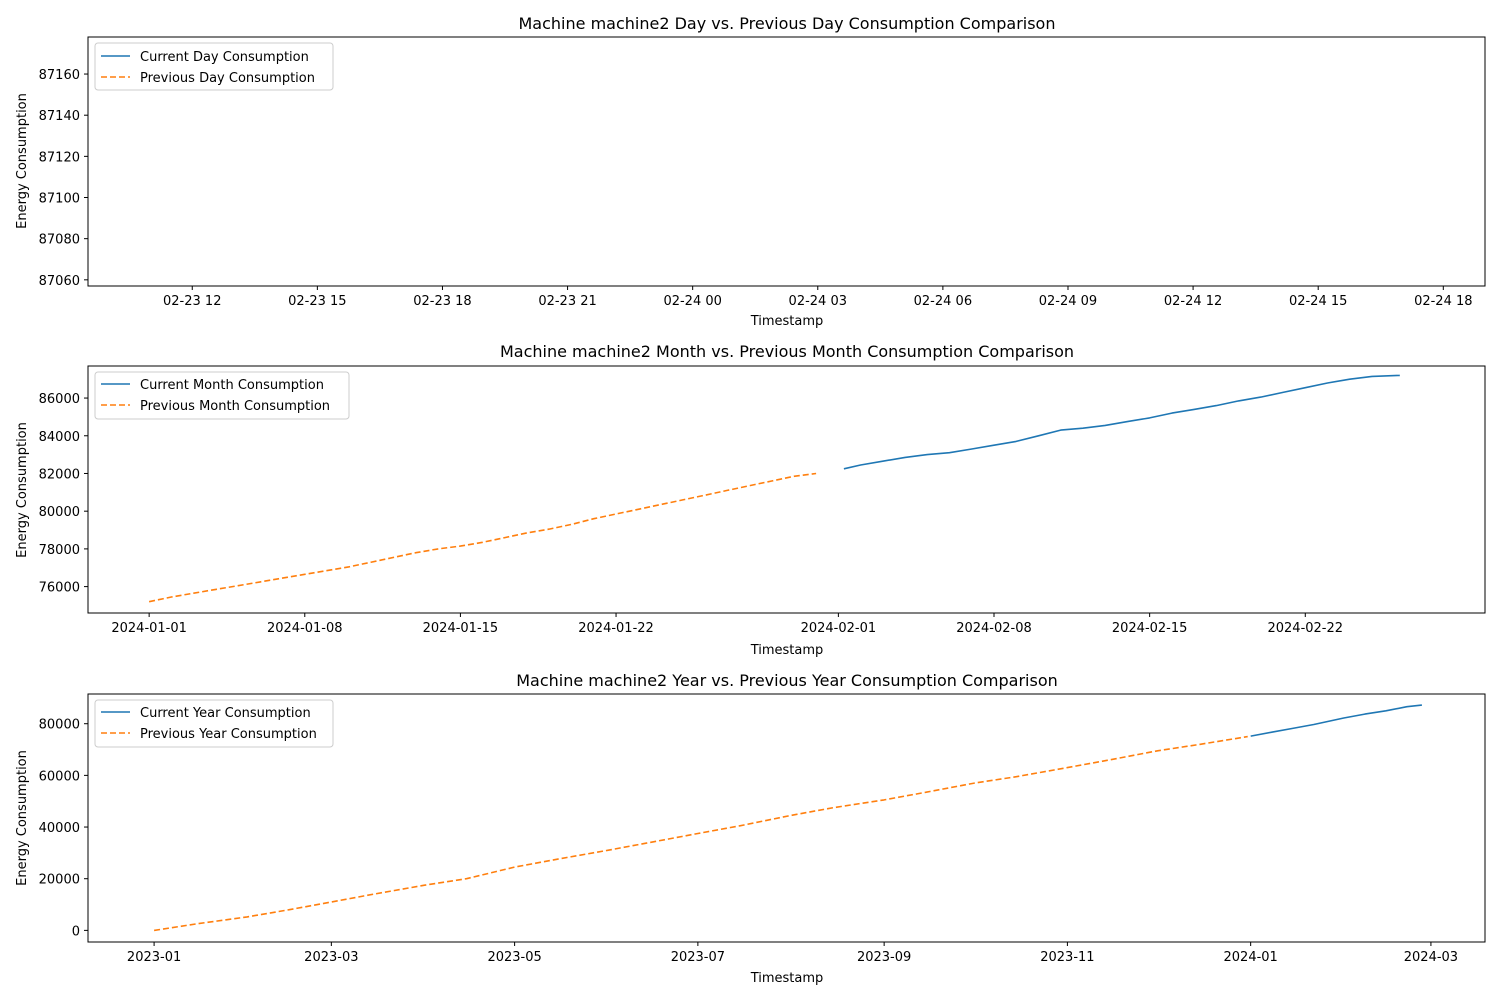 The image size is (1500, 1000). What do you see at coordinates (698, 957) in the screenshot?
I see `x-tick-label: 2023-07` at bounding box center [698, 957].